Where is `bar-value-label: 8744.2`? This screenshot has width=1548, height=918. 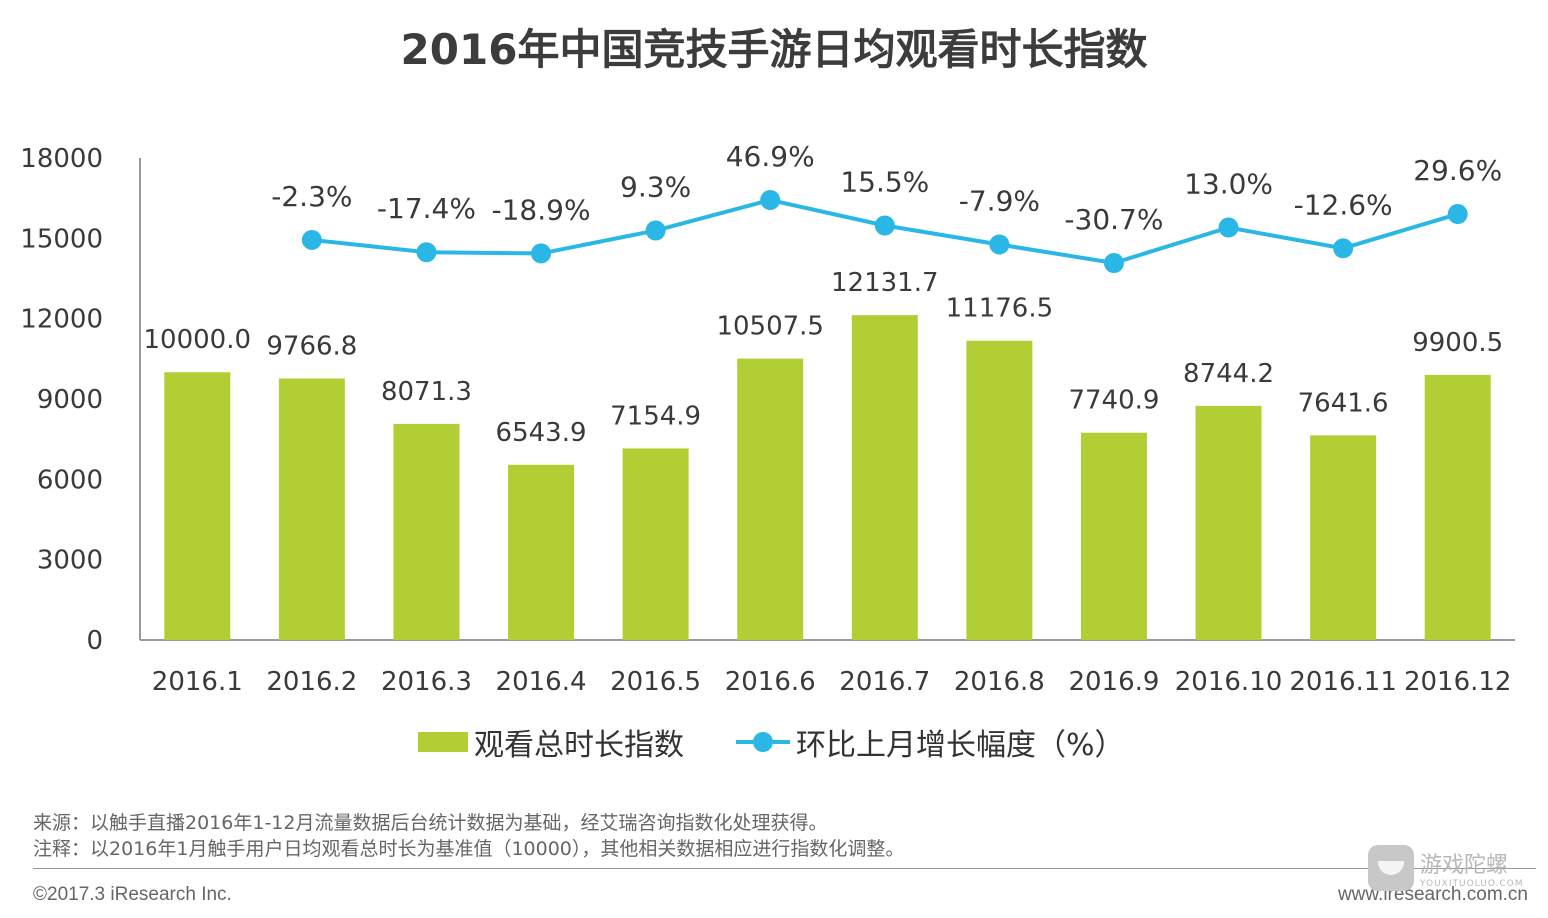 bar-value-label: 8744.2 is located at coordinates (1228, 374).